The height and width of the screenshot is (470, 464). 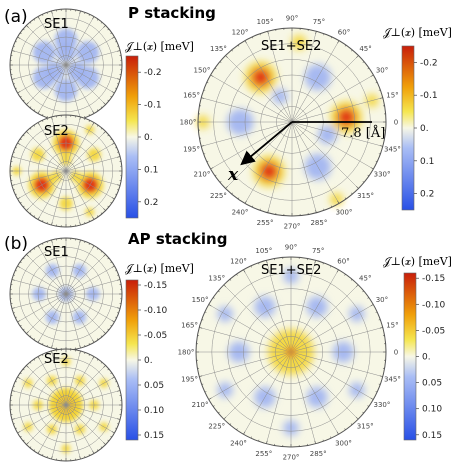 What do you see at coordinates (263, 454) in the screenshot?
I see `b-sum-angle-tick: 255°` at bounding box center [263, 454].